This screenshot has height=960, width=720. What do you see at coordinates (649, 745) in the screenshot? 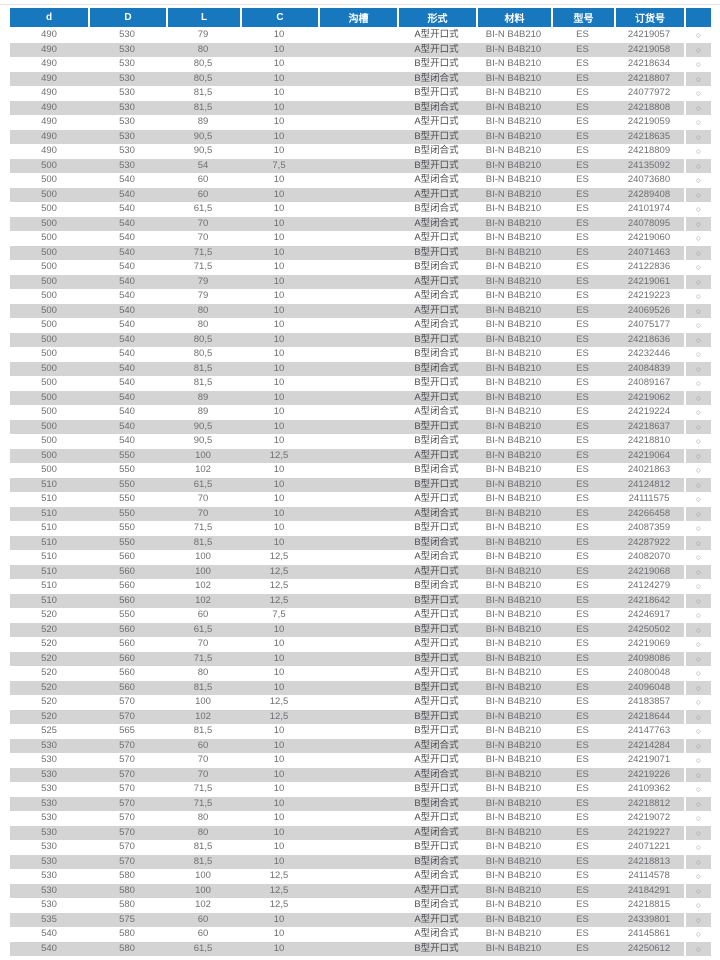
I see `cell-order-no: 24214284` at bounding box center [649, 745].